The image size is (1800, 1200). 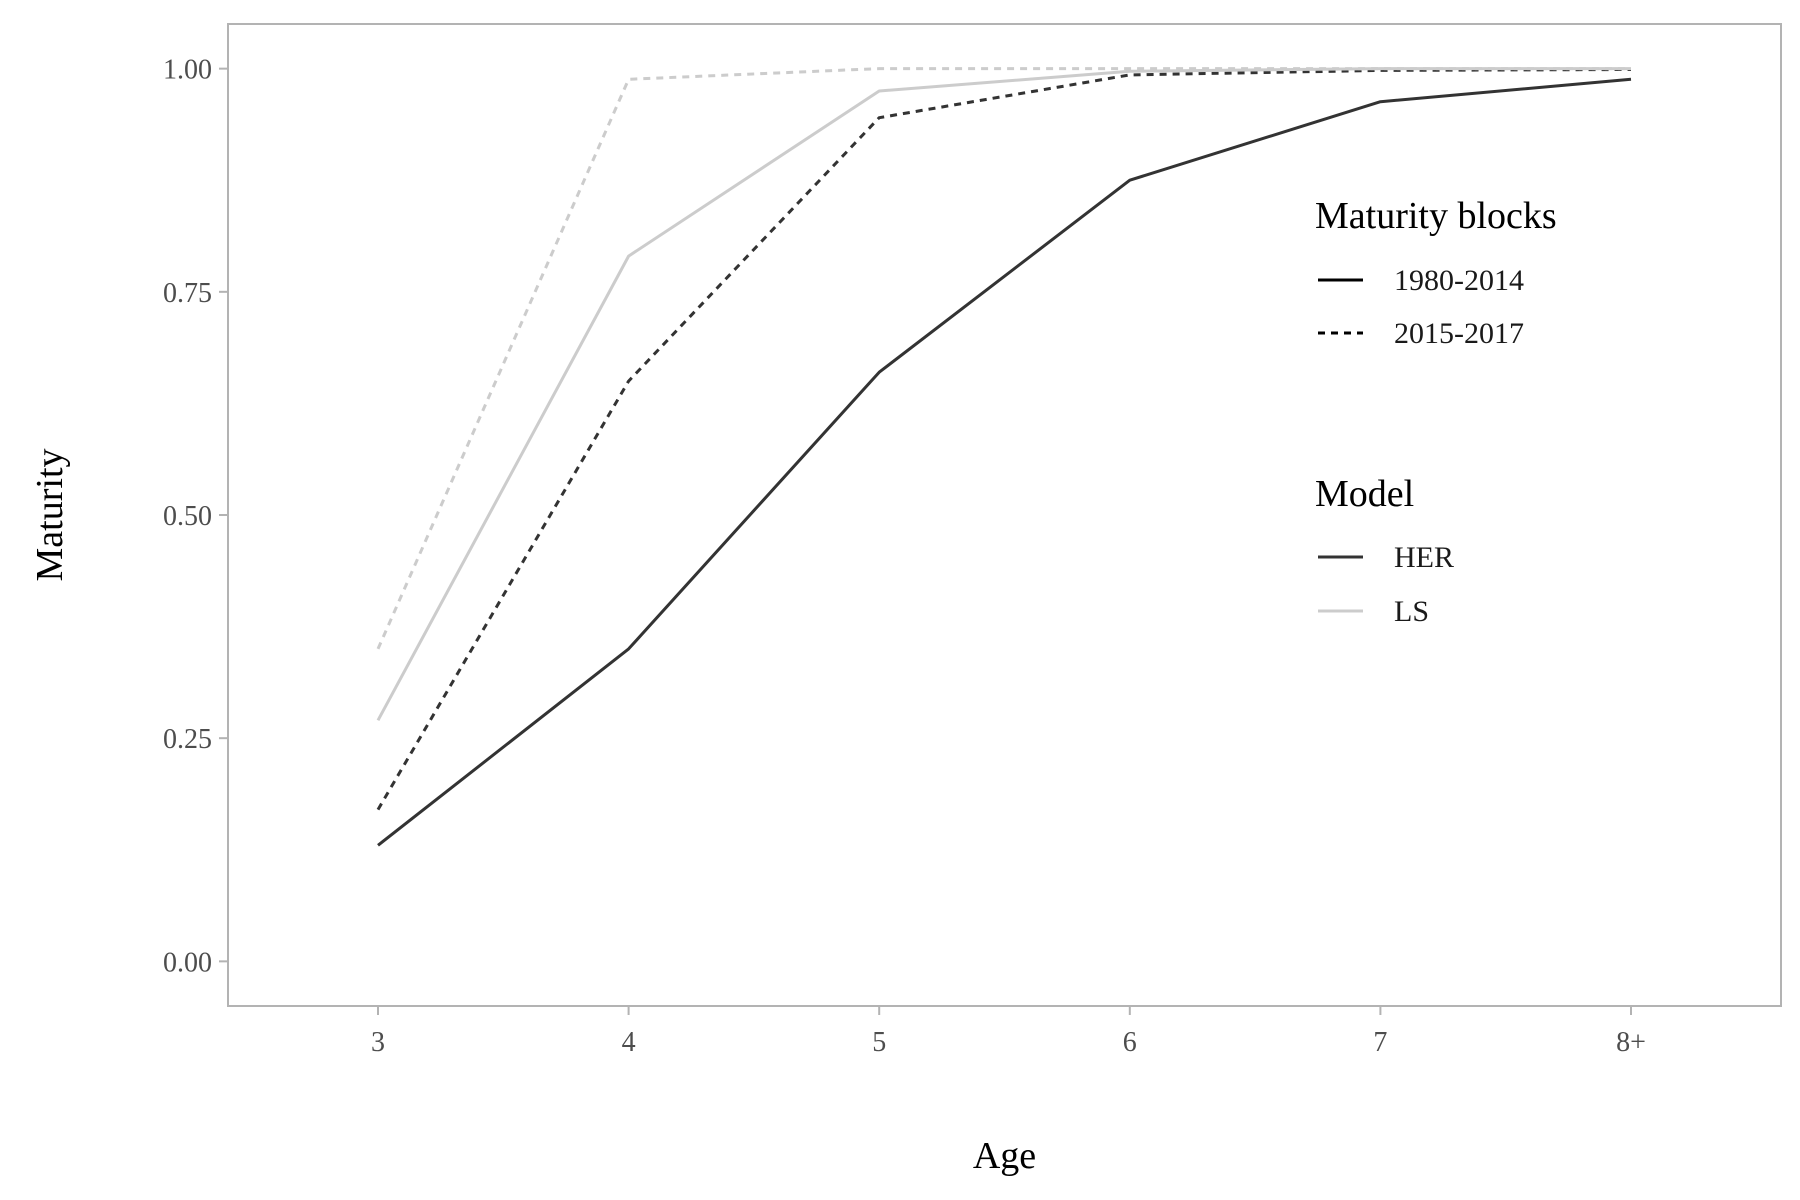 What do you see at coordinates (629, 1042) in the screenshot?
I see `x-tick-label: 4` at bounding box center [629, 1042].